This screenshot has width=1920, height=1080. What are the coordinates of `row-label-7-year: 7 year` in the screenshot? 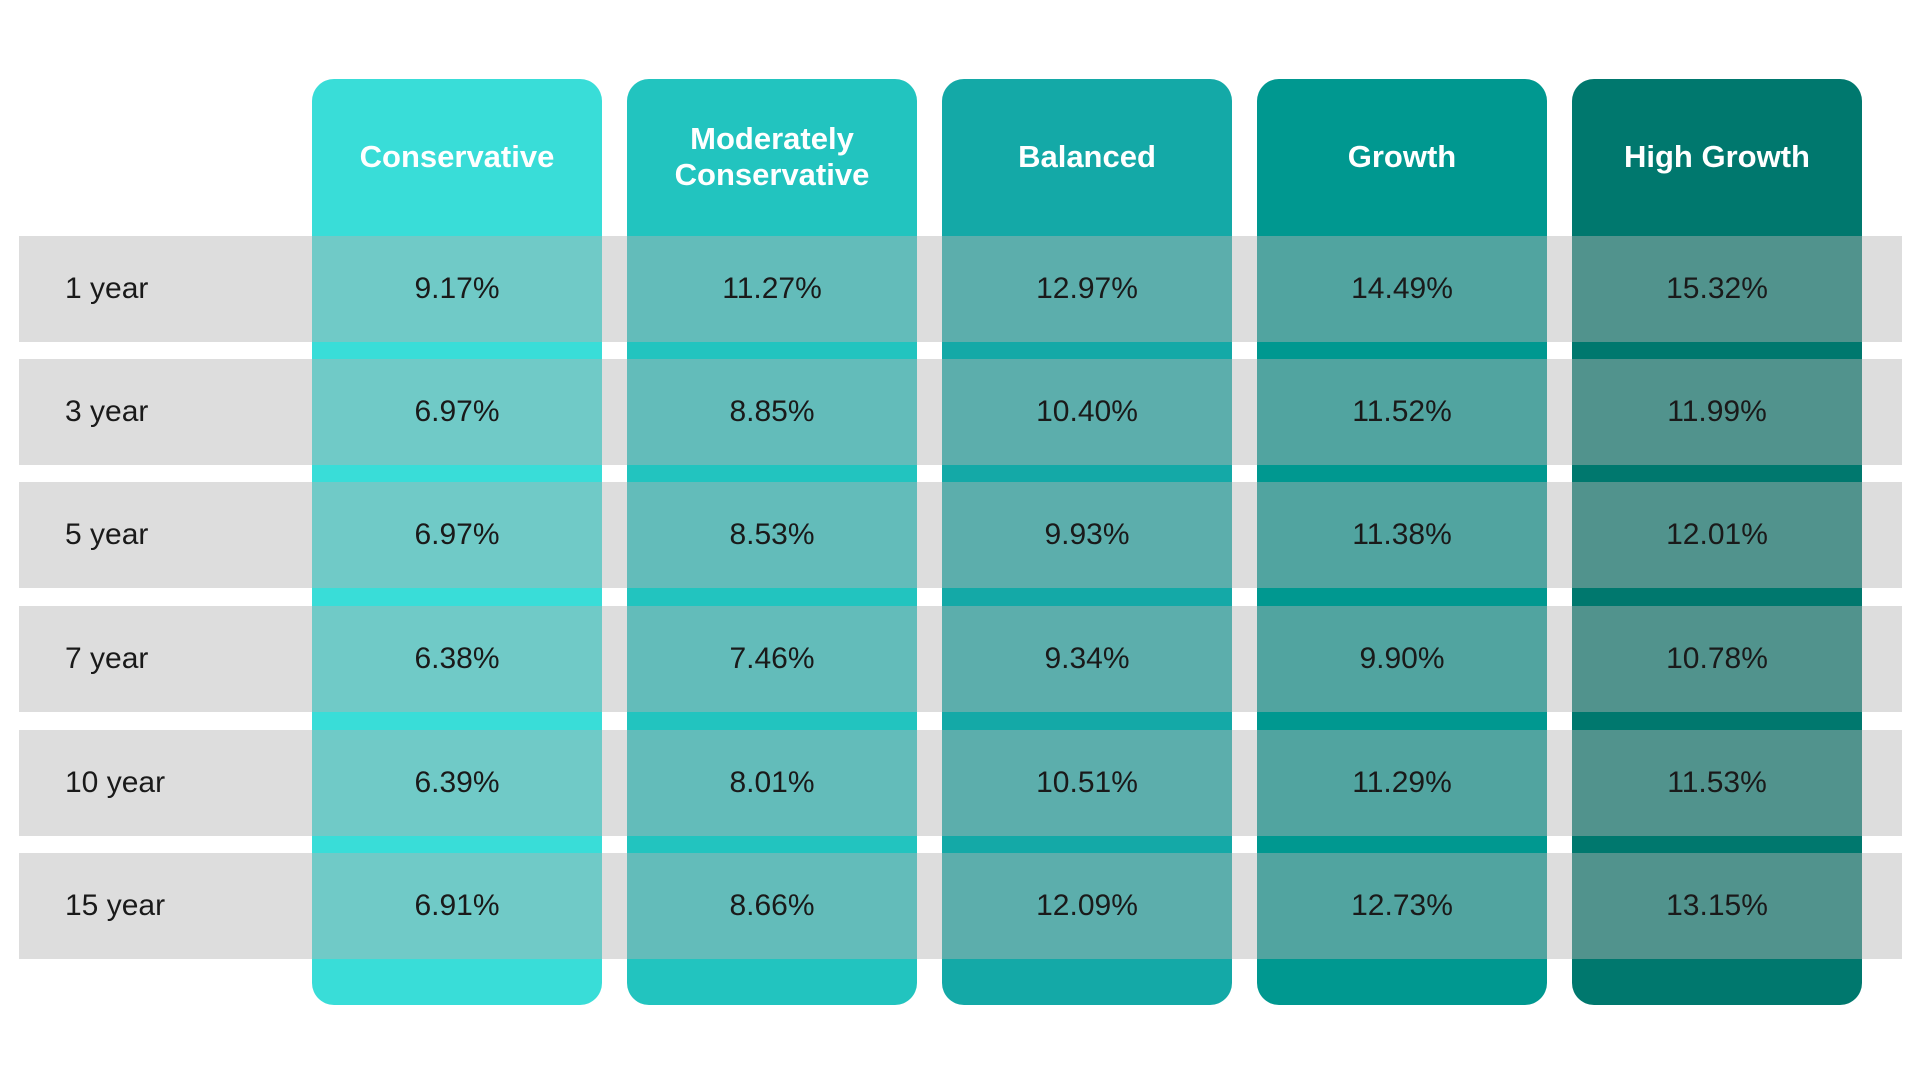 It's located at (107, 658).